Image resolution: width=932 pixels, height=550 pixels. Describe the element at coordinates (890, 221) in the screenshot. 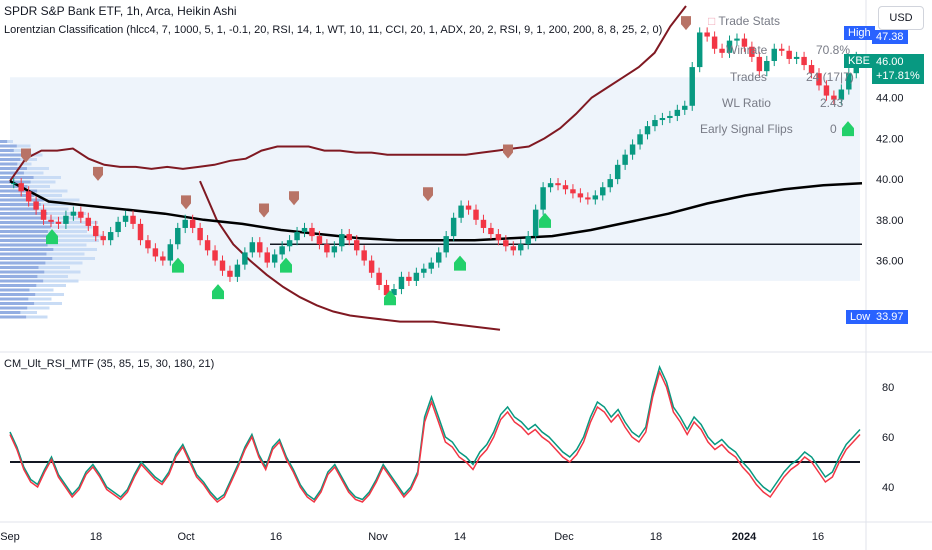

I see `price-tick-label: 38.00` at that location.